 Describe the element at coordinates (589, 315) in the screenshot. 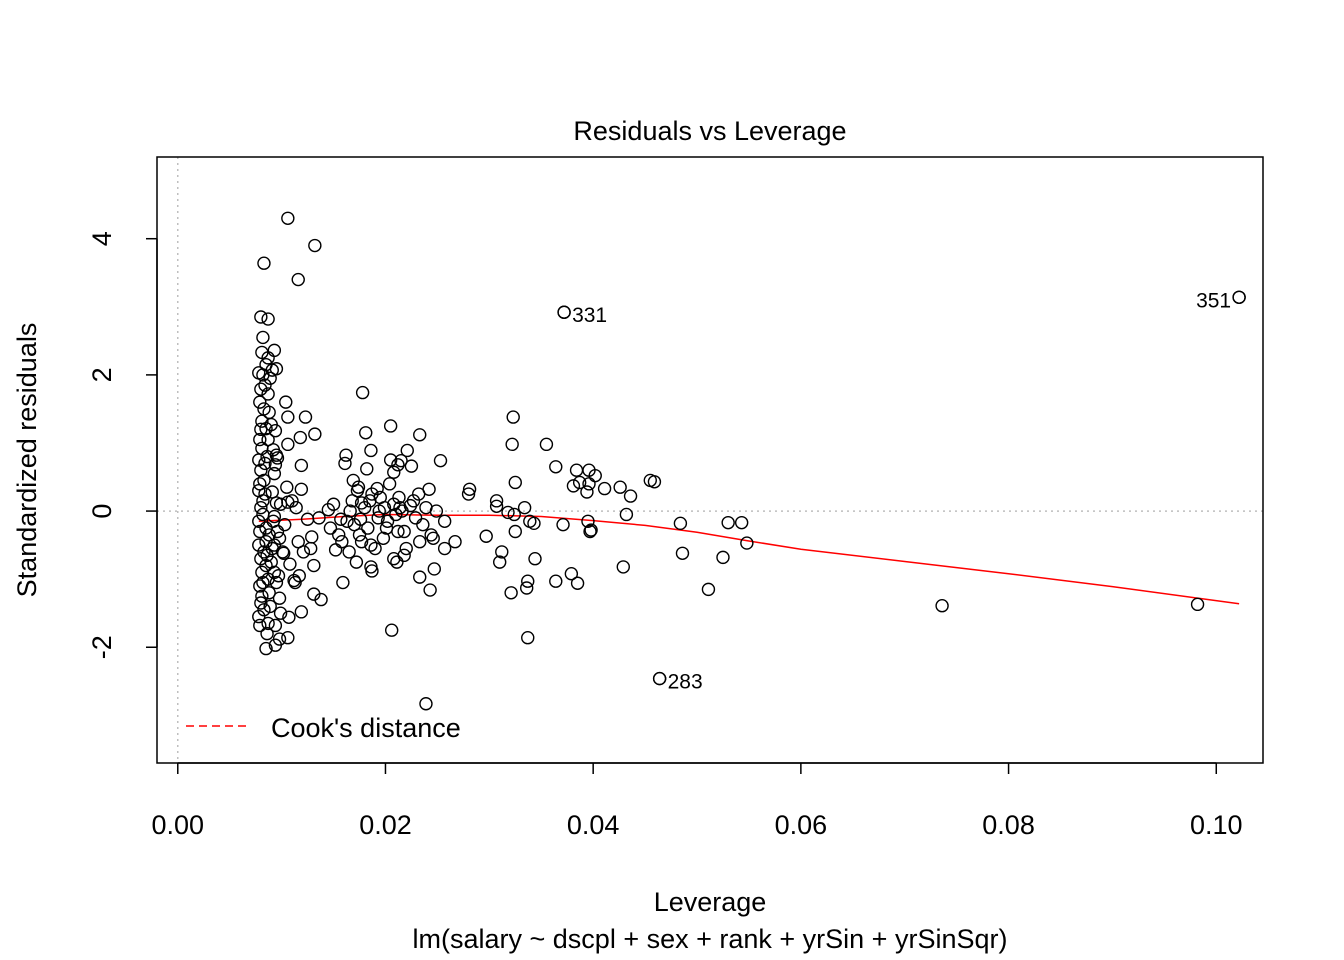

I see `point-label: 331` at that location.